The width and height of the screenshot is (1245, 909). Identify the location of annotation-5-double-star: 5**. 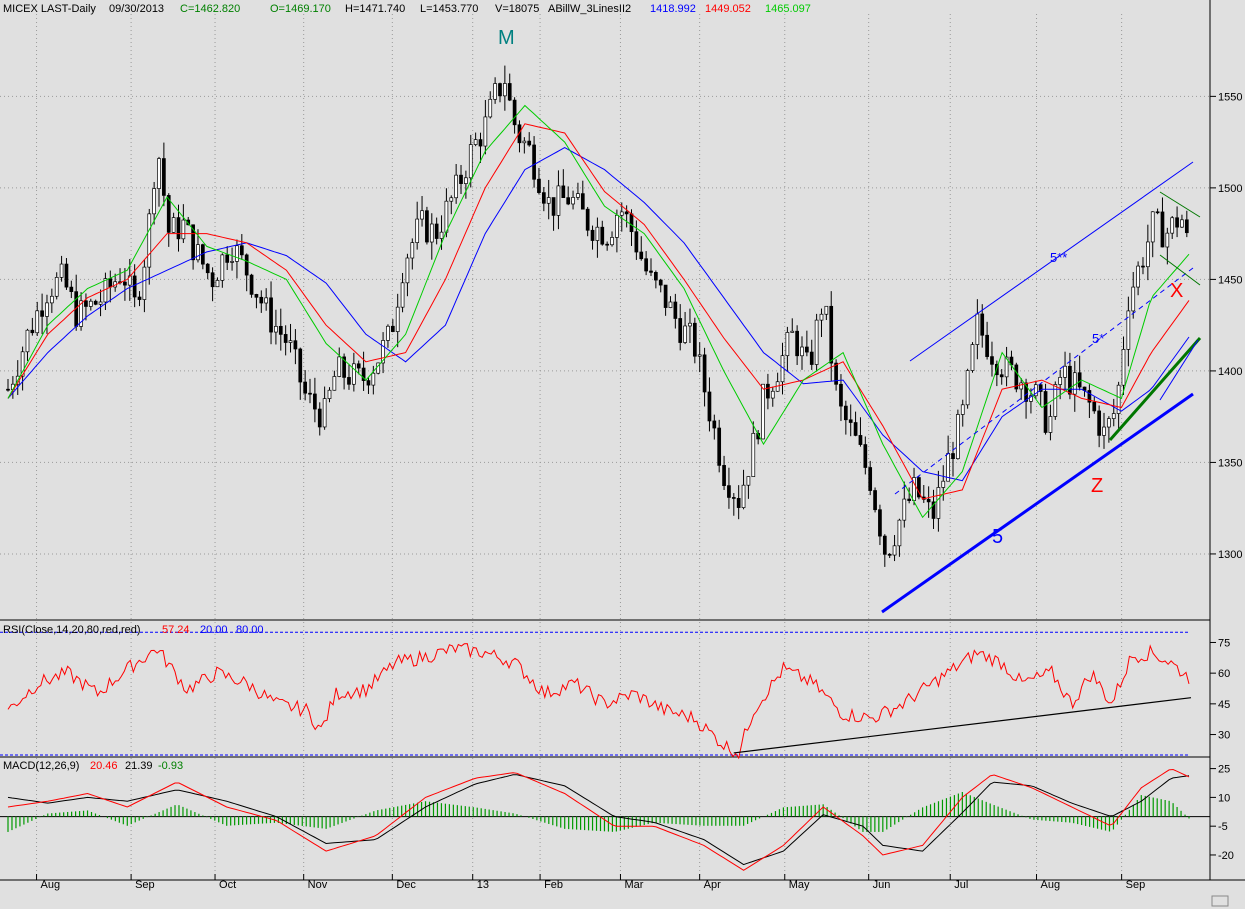
(1058, 257).